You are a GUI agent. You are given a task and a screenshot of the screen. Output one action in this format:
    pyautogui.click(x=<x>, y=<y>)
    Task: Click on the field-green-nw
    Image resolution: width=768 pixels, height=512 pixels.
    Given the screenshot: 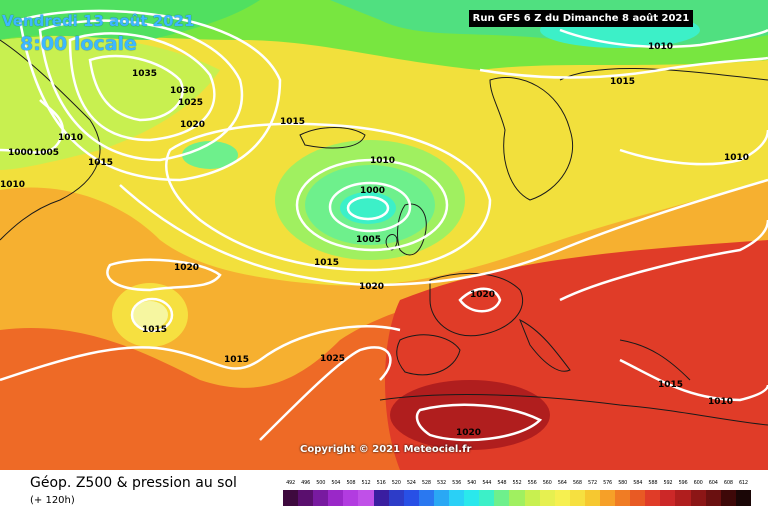 What is the action you would take?
    pyautogui.click(x=130, y=20)
    